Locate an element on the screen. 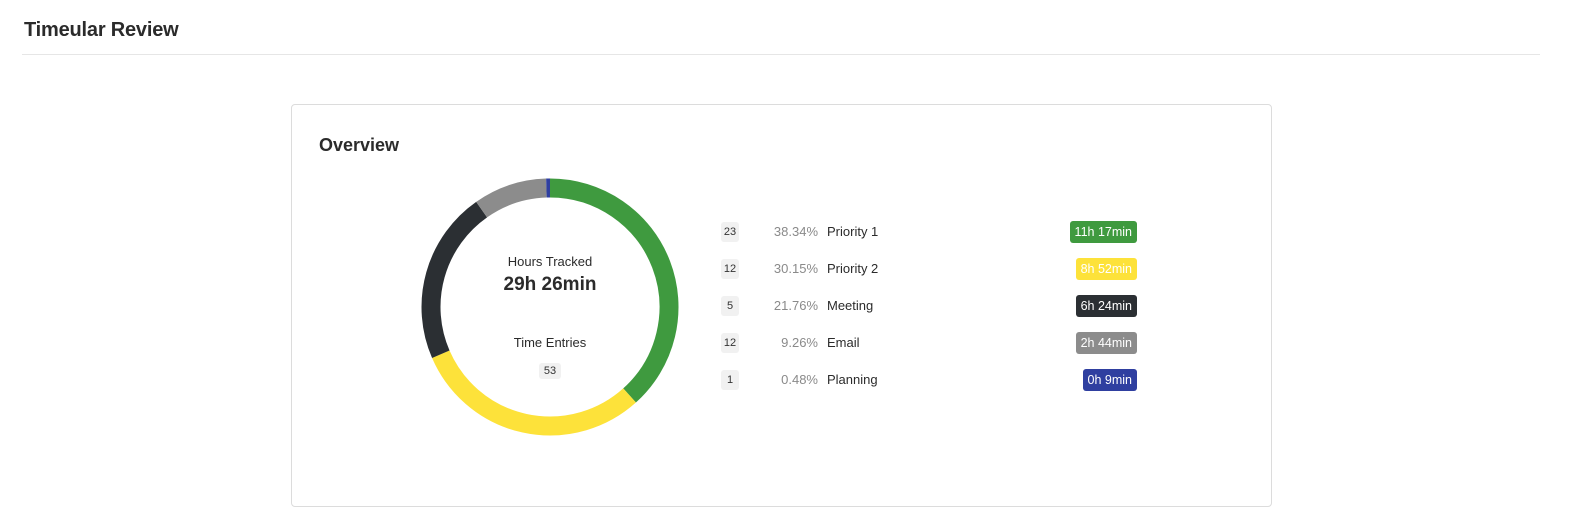 The width and height of the screenshot is (1575, 528). legend-row-priority-2: 12 30.15% Priority 2 8h 52min is located at coordinates (929, 275).